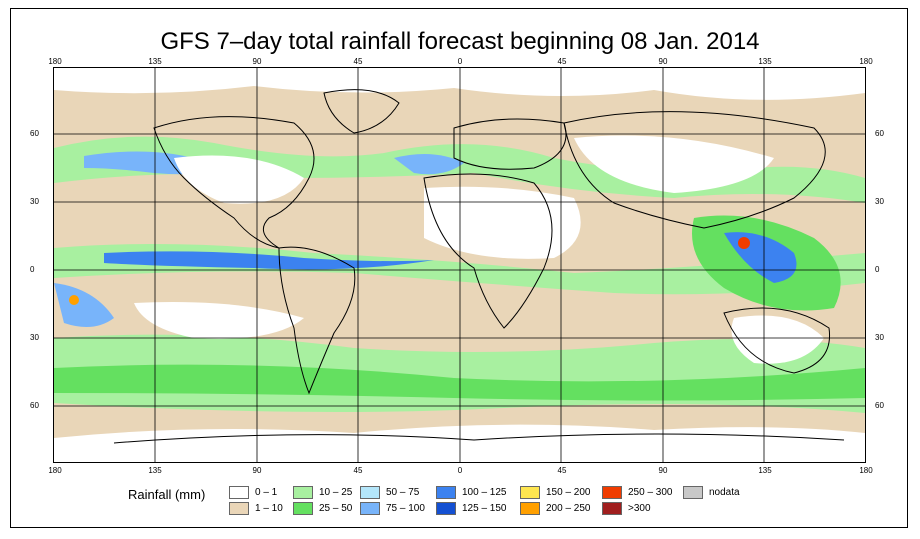 The image size is (920, 539). I want to click on legend-item: 100 – 125, so click(471, 492).